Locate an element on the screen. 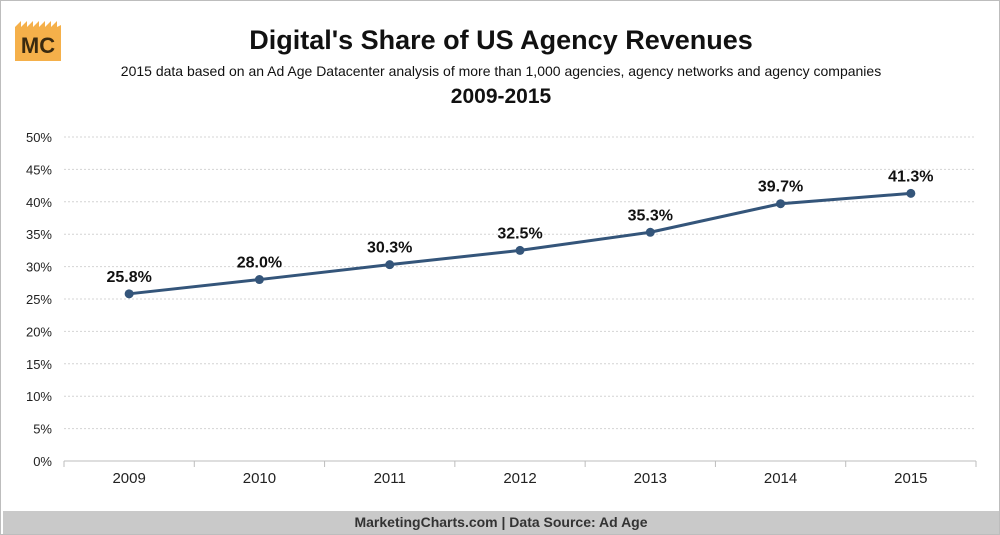  data-label: 30.3% is located at coordinates (389, 248).